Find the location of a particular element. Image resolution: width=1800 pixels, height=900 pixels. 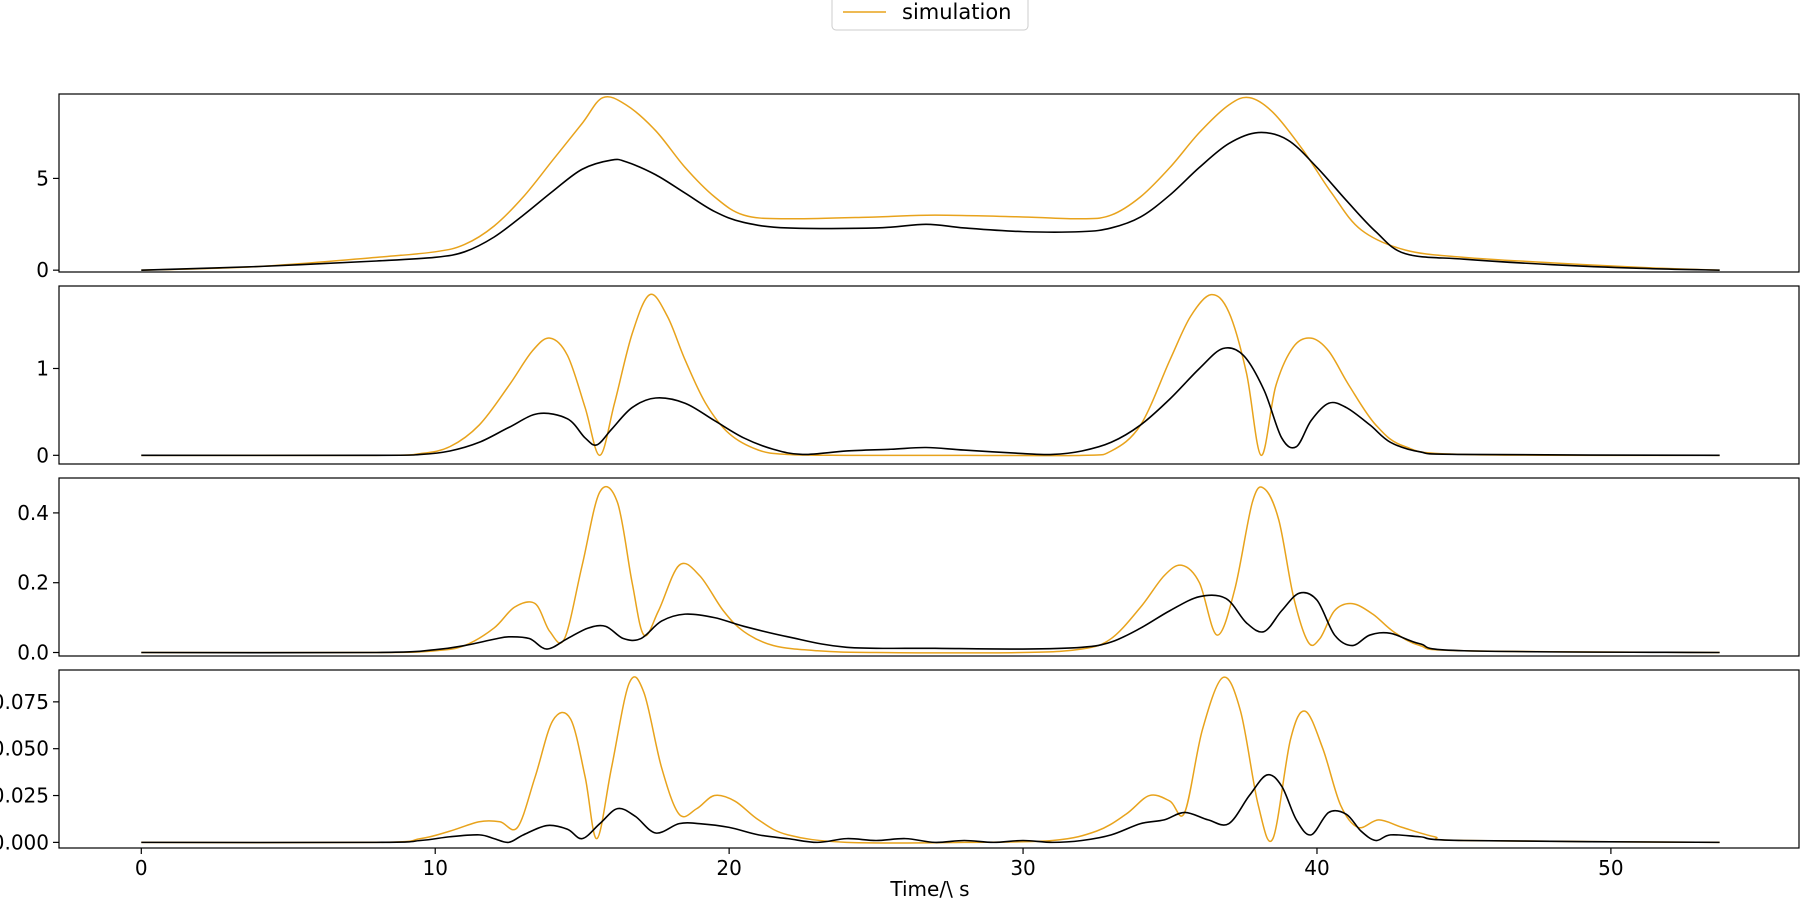

y-tick-label: 0.025 is located at coordinates (24, 796).